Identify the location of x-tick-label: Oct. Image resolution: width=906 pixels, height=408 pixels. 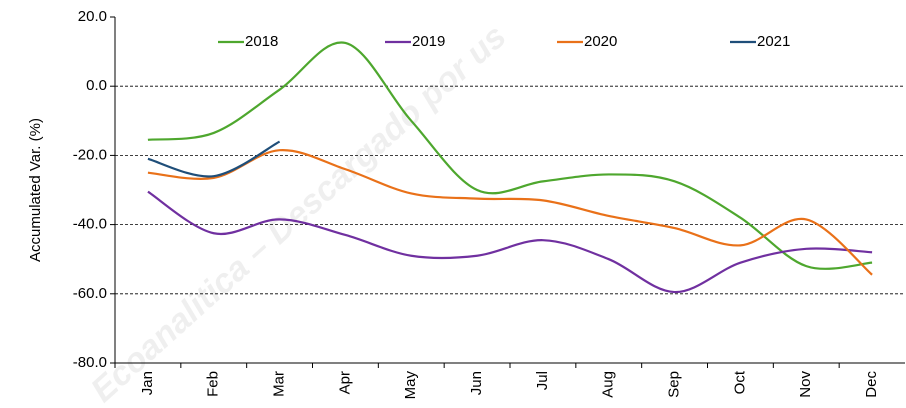
(739, 382).